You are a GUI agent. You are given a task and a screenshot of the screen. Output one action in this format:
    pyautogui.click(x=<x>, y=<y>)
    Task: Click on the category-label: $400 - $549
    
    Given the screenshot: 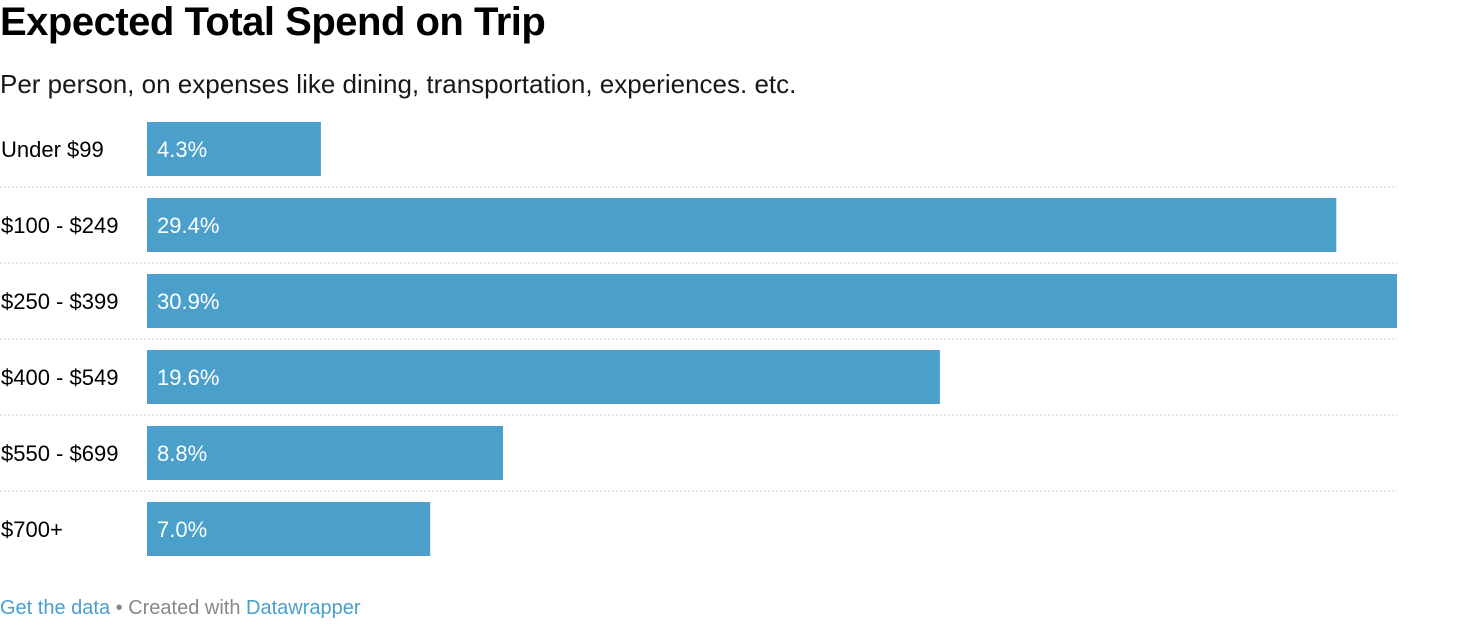 What is the action you would take?
    pyautogui.click(x=59, y=377)
    